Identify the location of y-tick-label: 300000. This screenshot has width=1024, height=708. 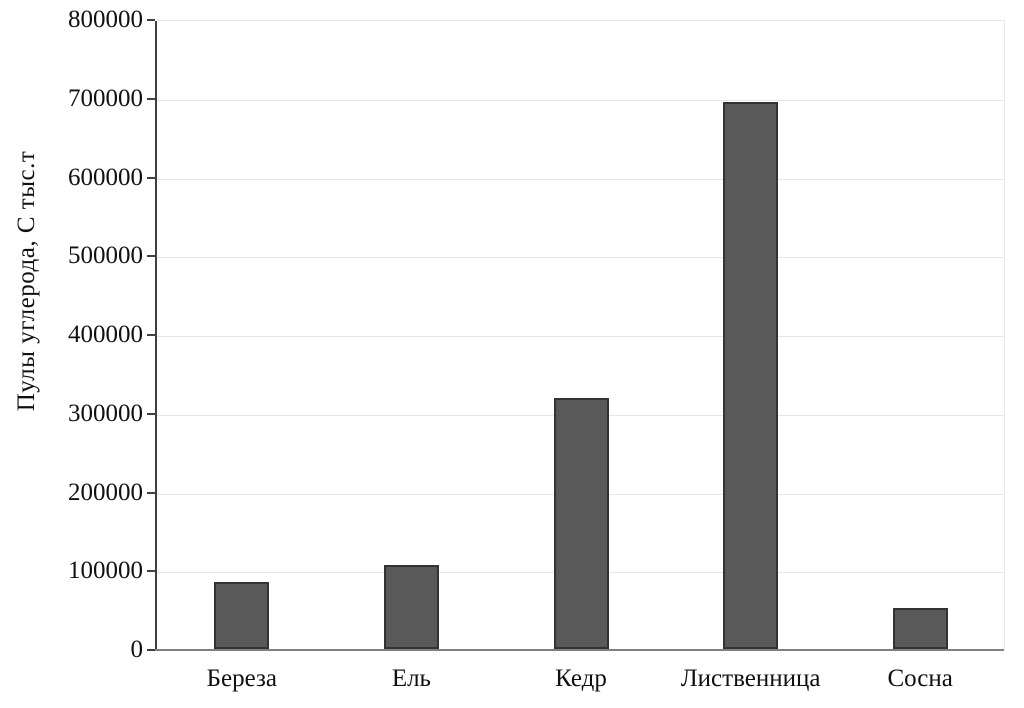
(105, 413).